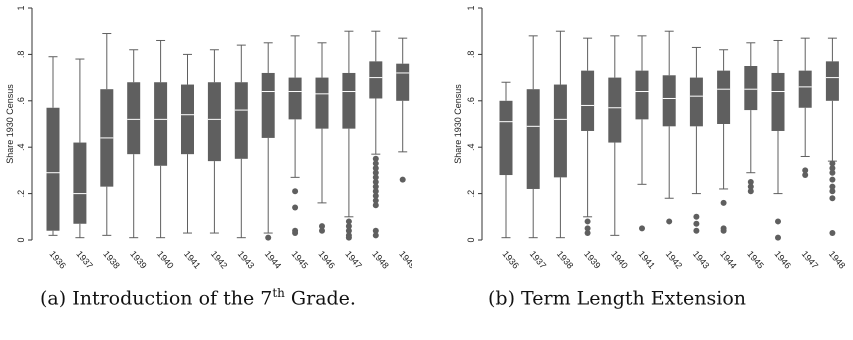  What do you see at coordinates (21, 194) in the screenshot?
I see `y-tick-label: .2` at bounding box center [21, 194].